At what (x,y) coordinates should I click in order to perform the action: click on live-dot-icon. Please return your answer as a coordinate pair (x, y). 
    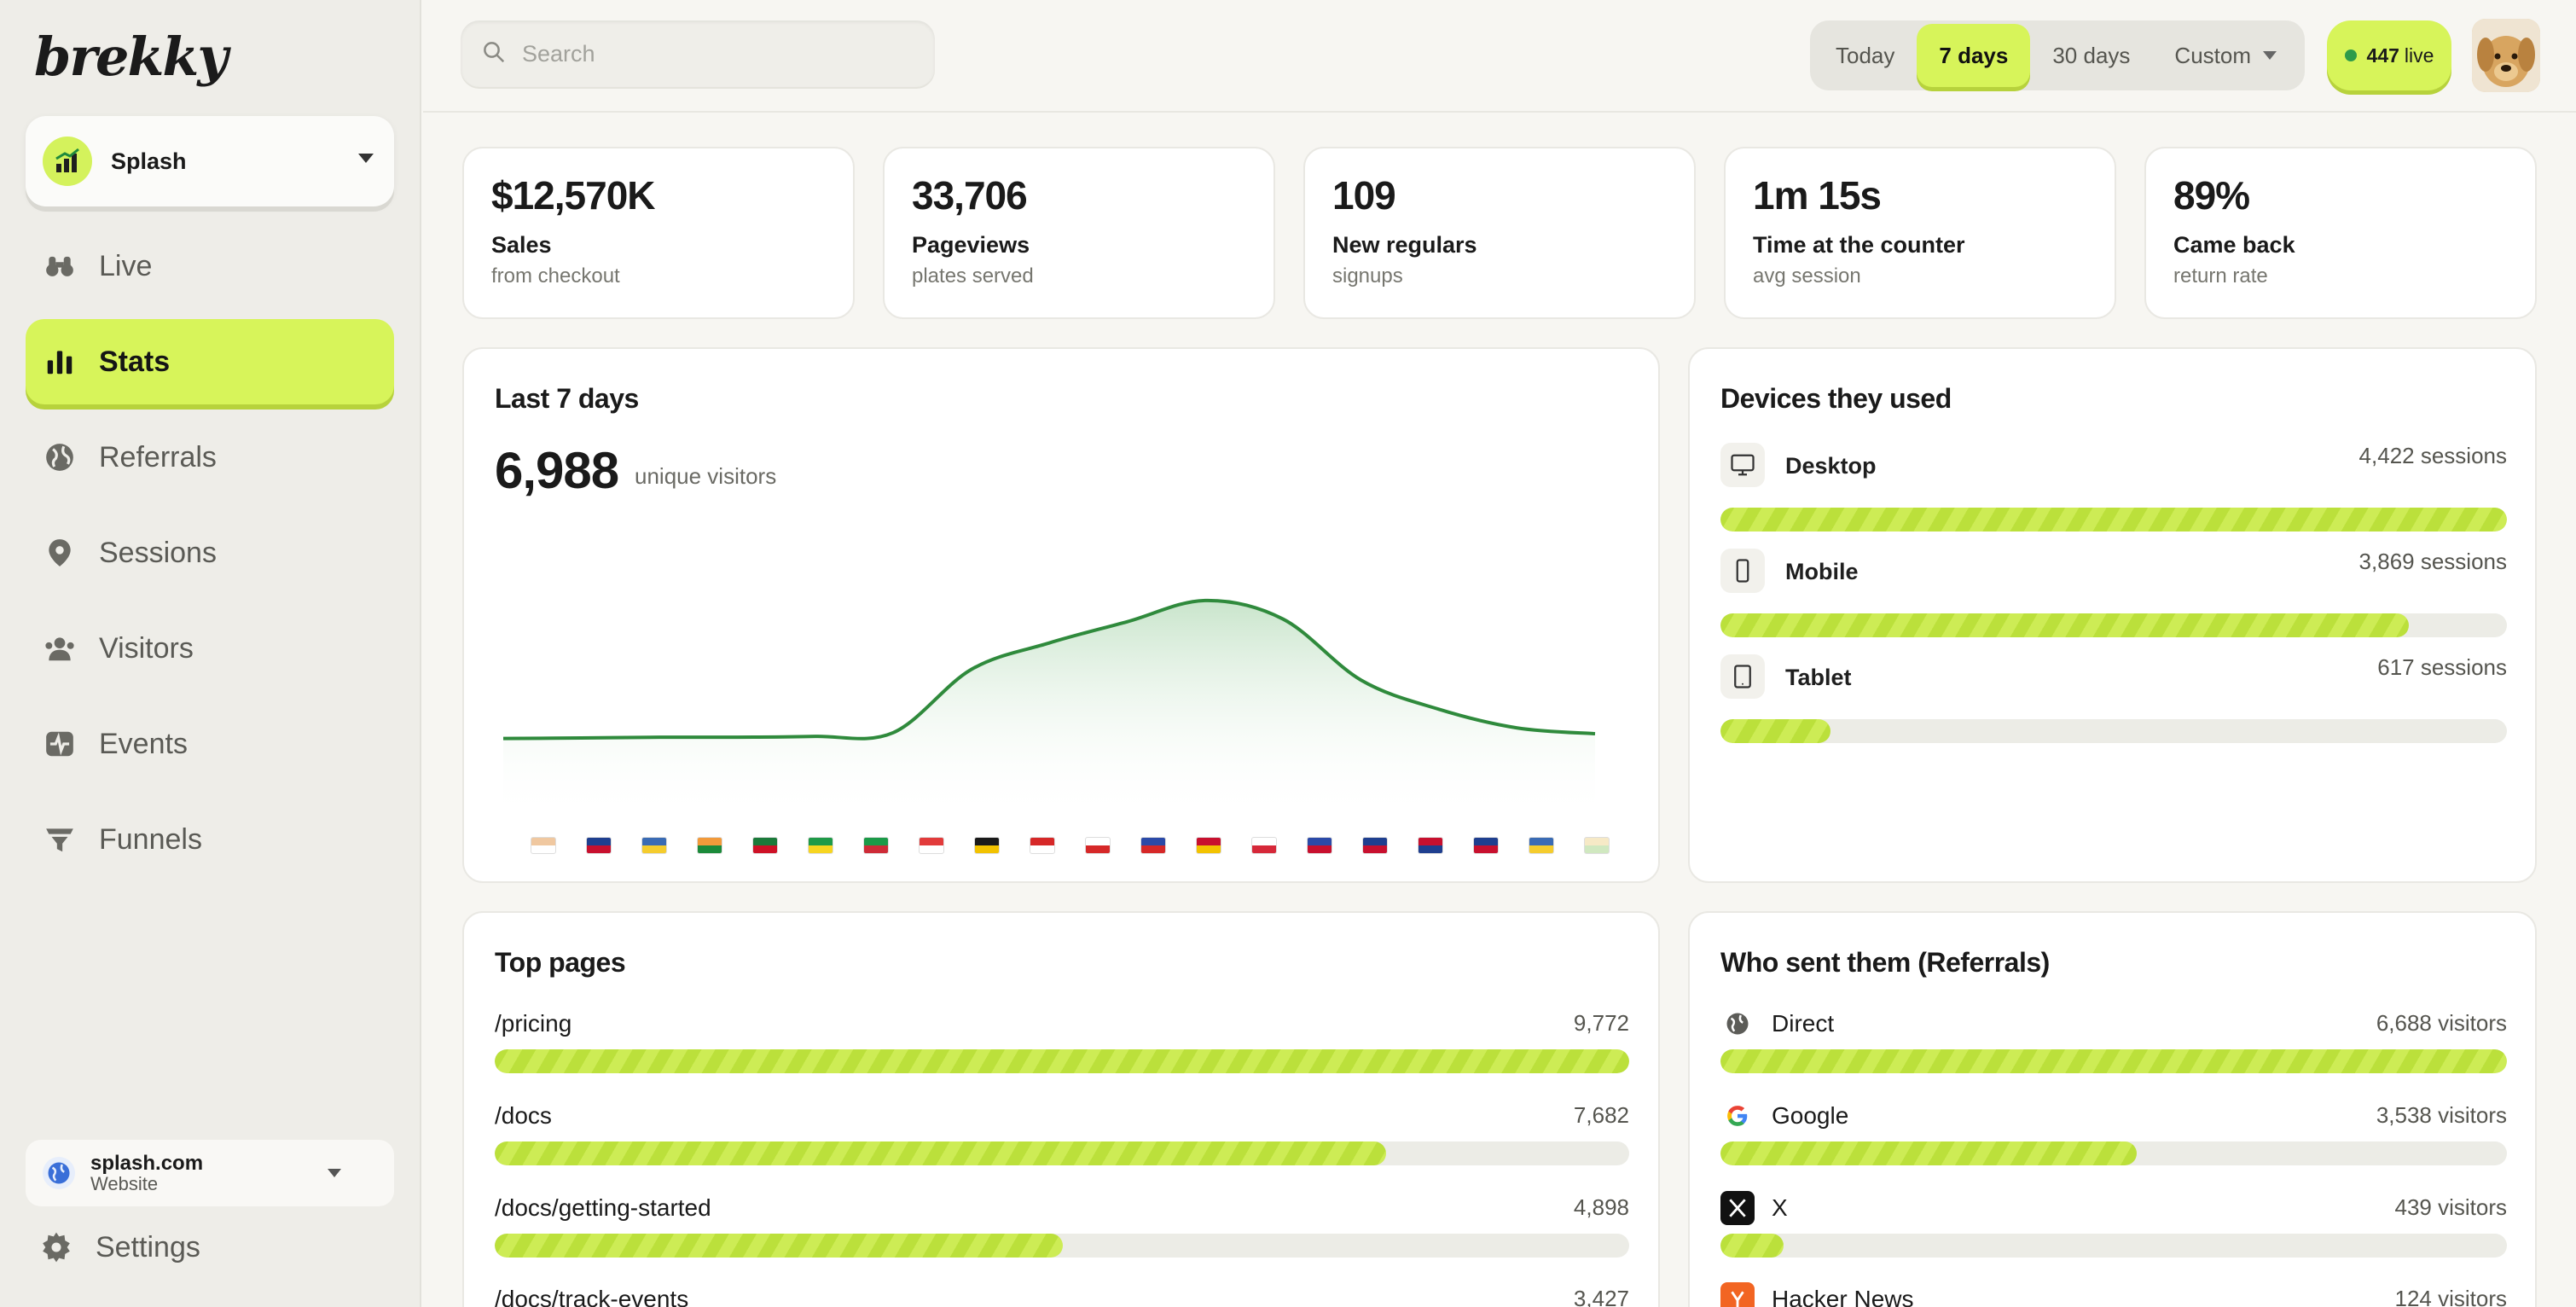
    Looking at the image, I should click on (2350, 55).